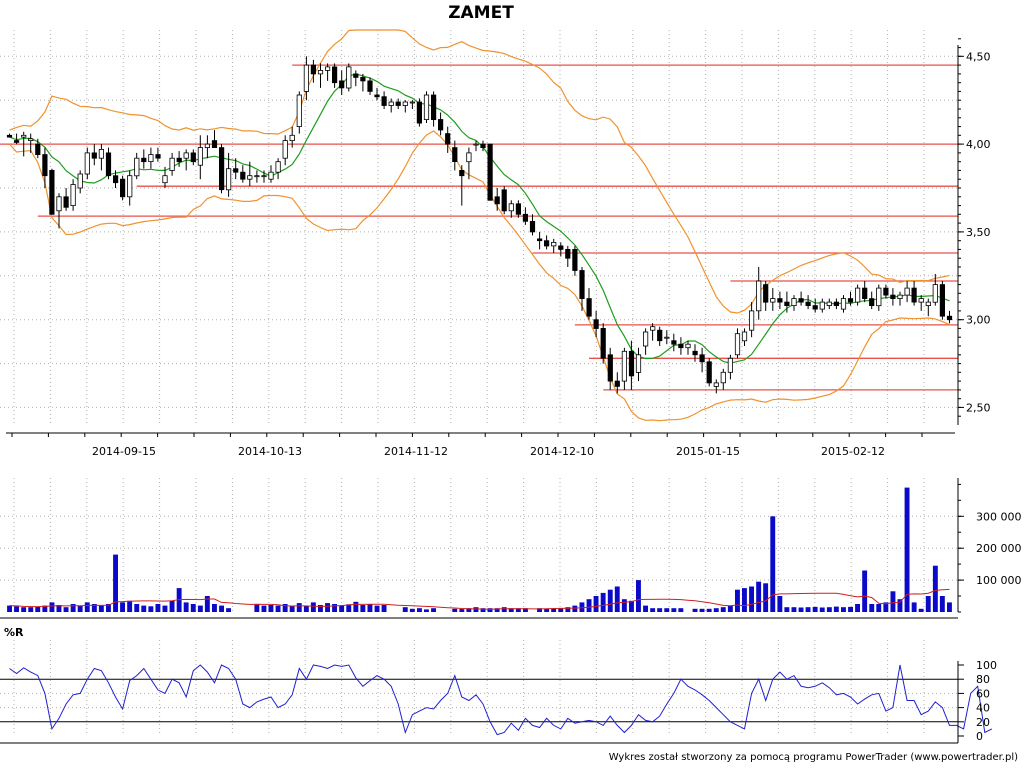 This screenshot has height=768, width=1024. I want to click on price-tick-label: 2,50, so click(978, 407).